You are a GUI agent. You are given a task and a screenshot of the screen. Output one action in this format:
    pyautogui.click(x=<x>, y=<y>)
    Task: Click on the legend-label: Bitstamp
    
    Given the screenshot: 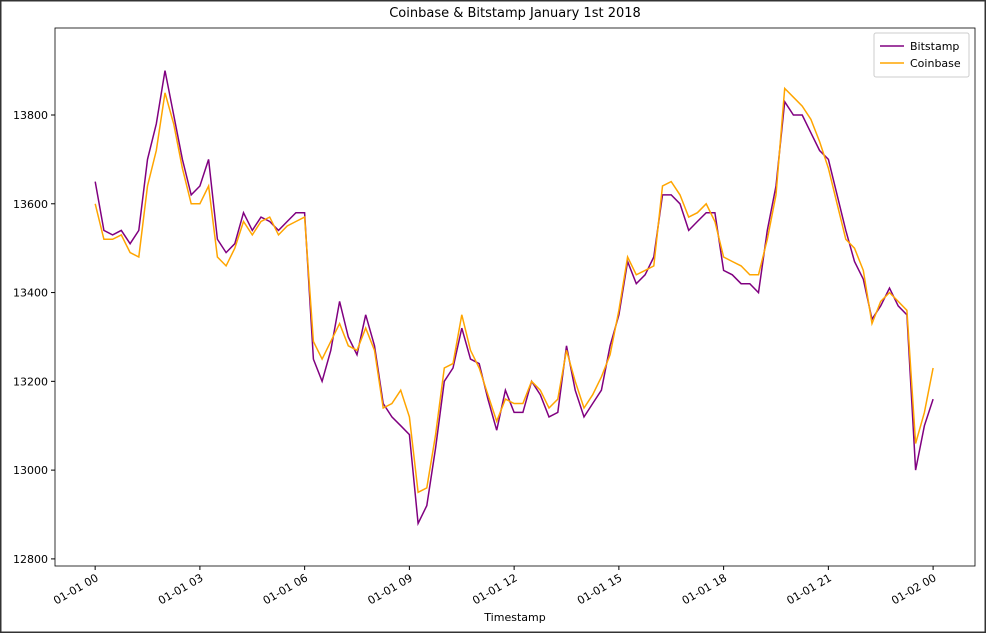 What is the action you would take?
    pyautogui.click(x=934, y=46)
    